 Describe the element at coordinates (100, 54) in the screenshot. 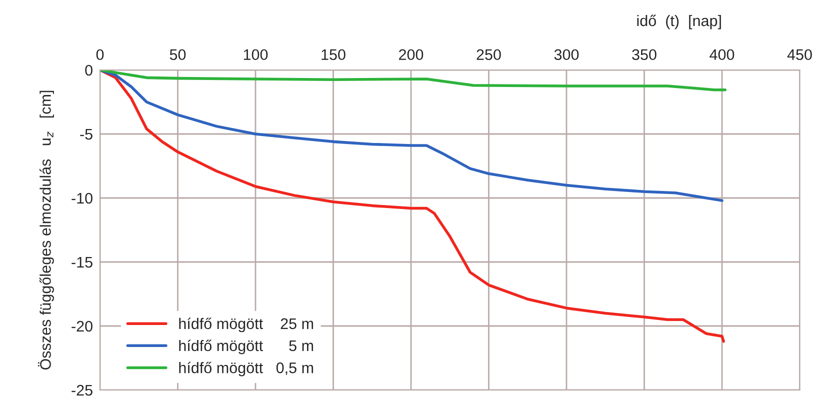

I see `x-tick-label: 0` at that location.